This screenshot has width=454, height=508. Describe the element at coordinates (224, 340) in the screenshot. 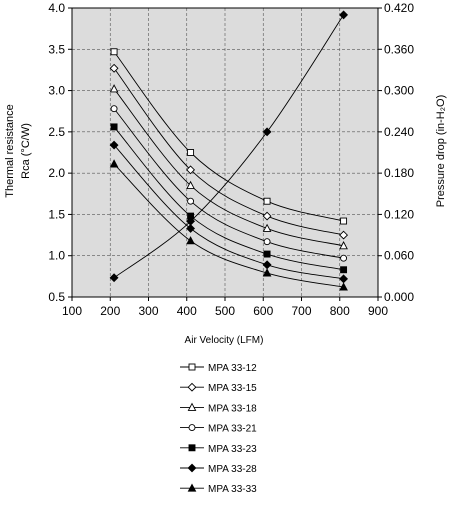

I see `x-axis-label: Air Velocity (LFM)` at that location.